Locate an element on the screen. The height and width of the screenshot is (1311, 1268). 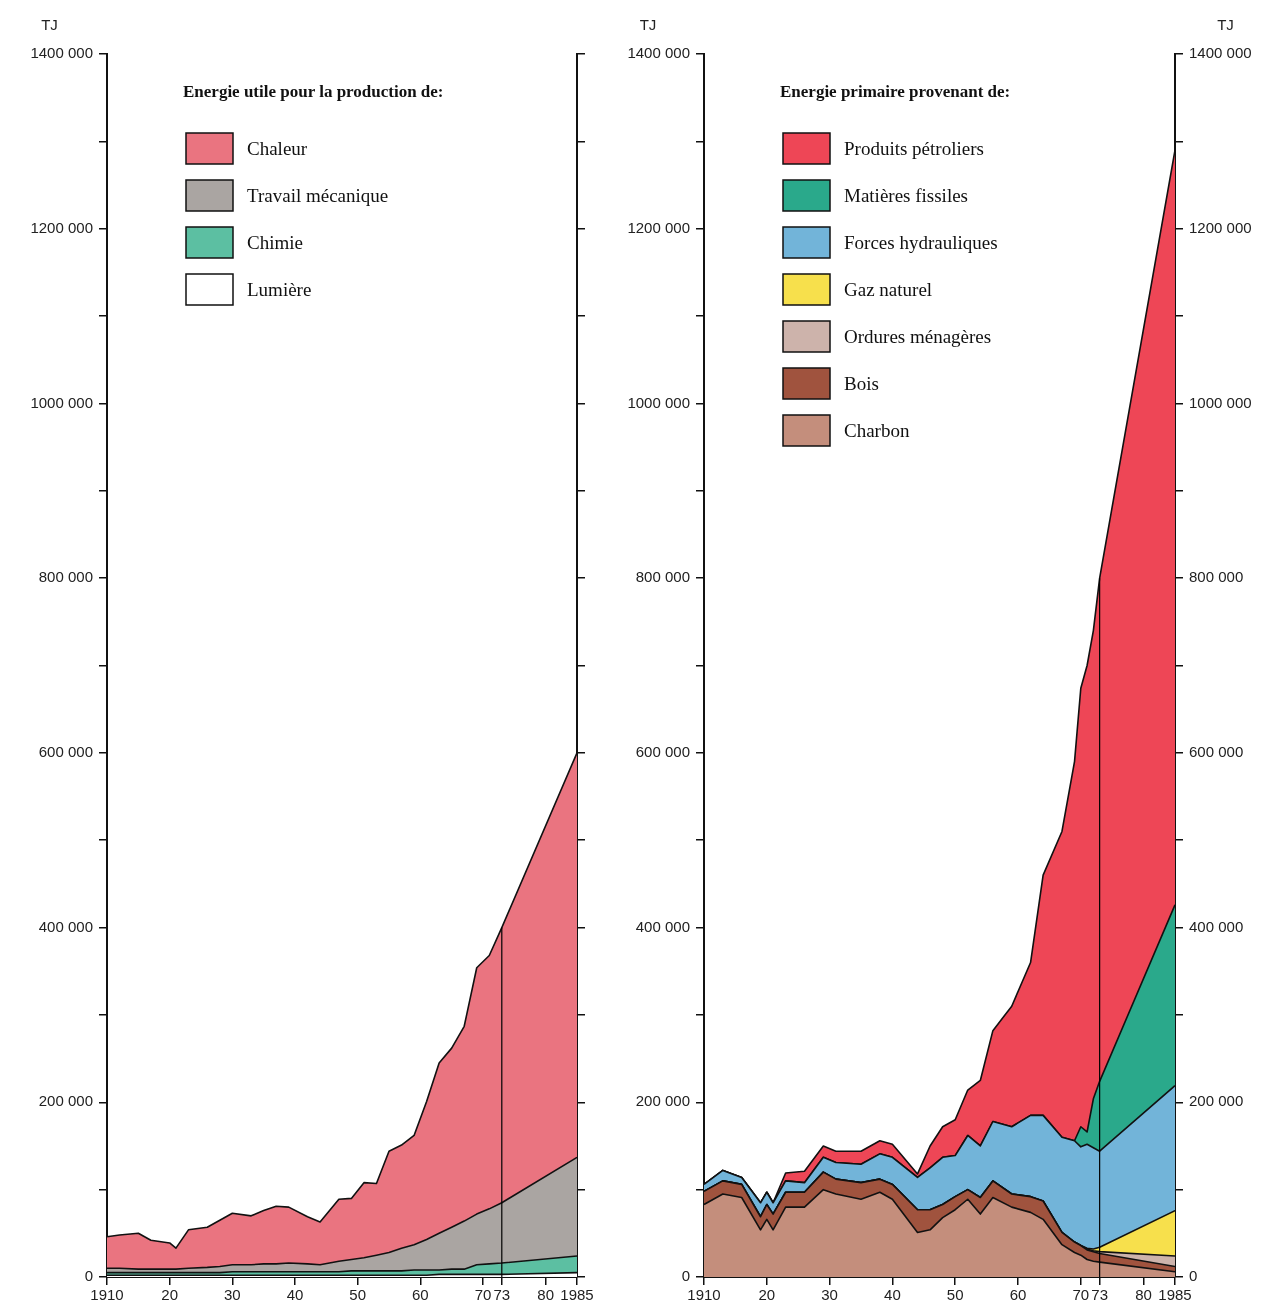
y2-tick-label: 200 000 is located at coordinates (1216, 1101).